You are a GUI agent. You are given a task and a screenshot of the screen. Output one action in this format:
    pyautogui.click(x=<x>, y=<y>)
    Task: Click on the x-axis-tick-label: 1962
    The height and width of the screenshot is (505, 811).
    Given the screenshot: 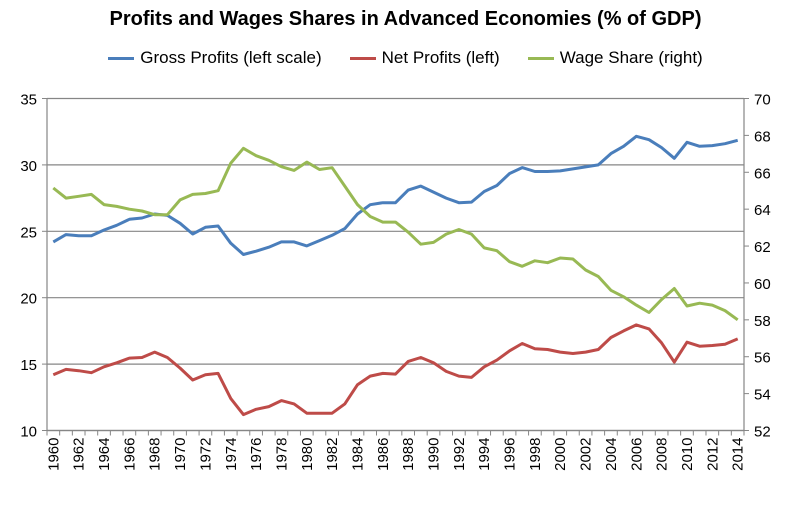 What is the action you would take?
    pyautogui.click(x=79, y=454)
    